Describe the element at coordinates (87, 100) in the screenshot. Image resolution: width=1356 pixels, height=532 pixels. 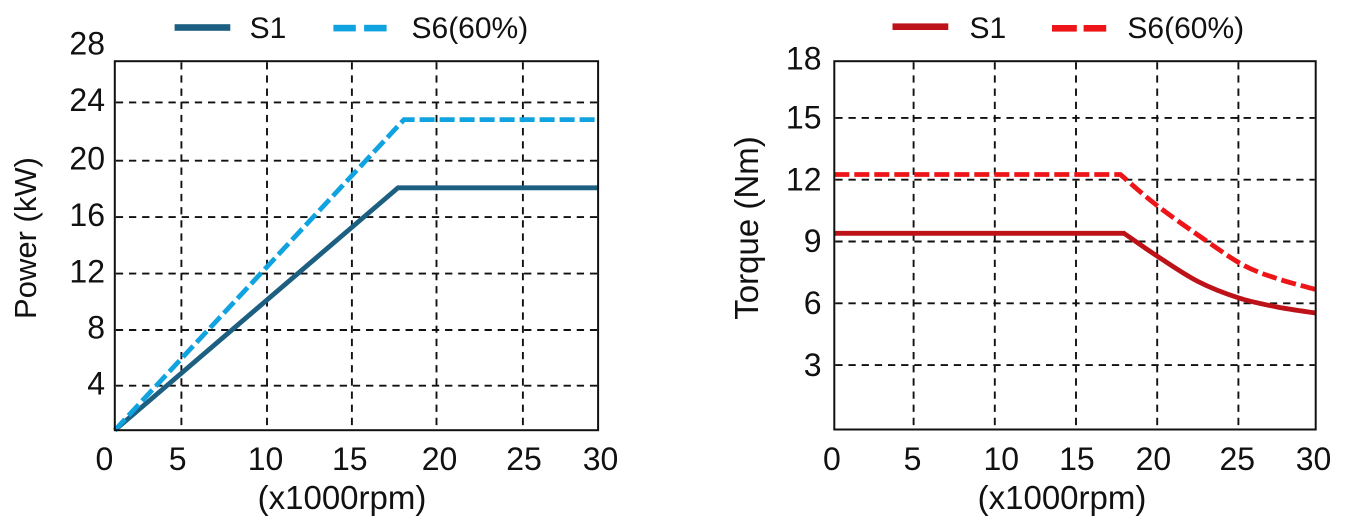
I see `svg-text: 24` at that location.